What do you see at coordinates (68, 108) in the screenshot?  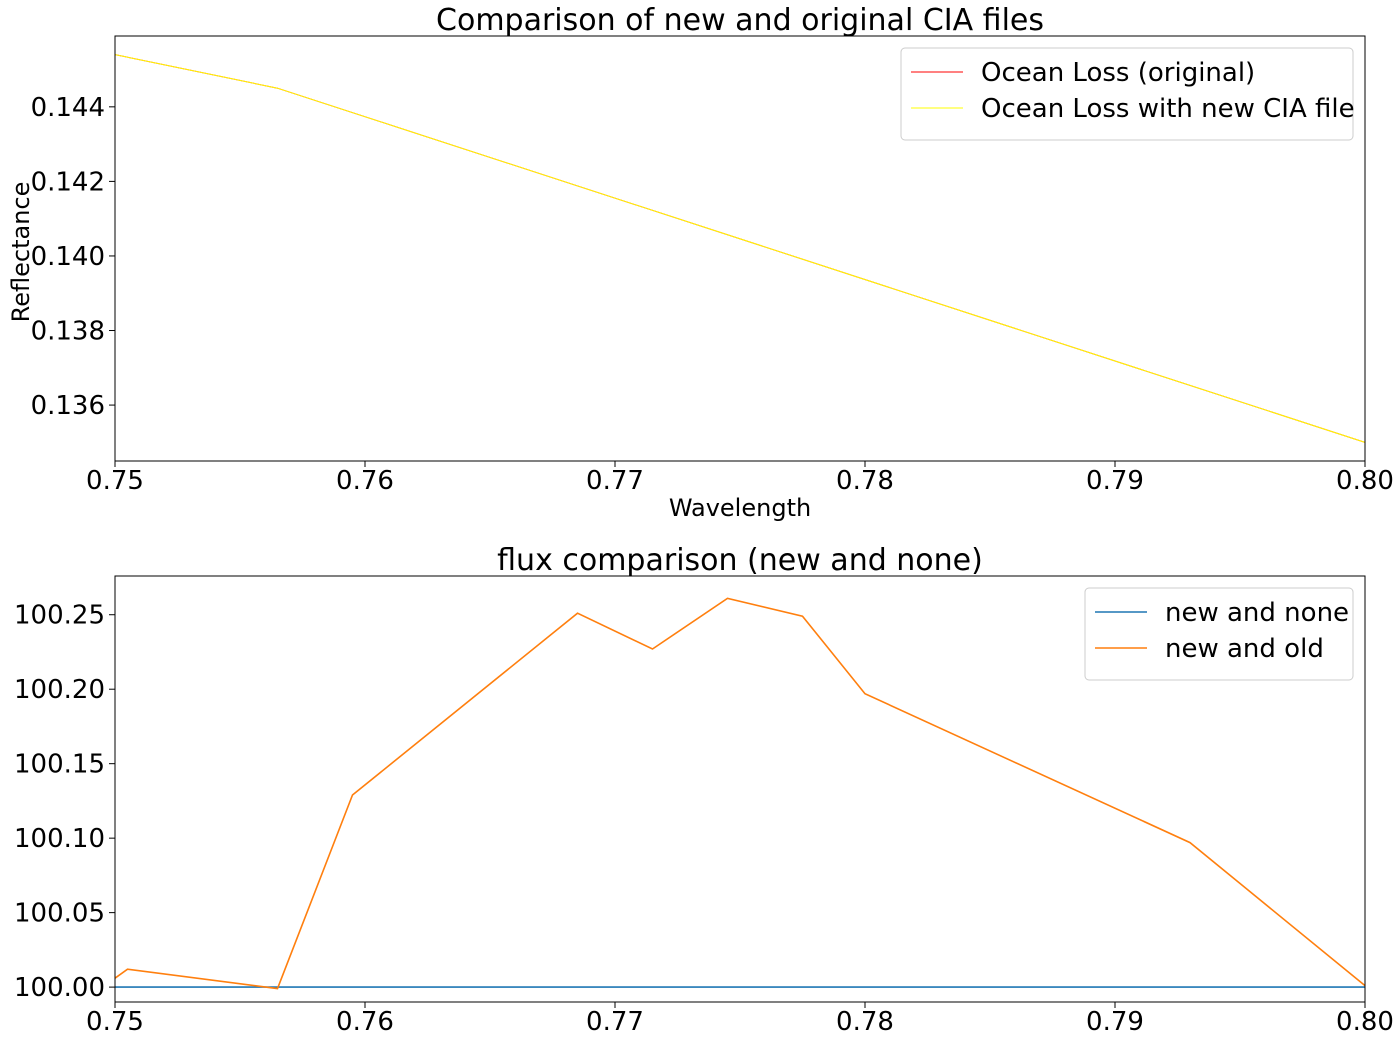 I see `y-tick-label: 0.144` at bounding box center [68, 108].